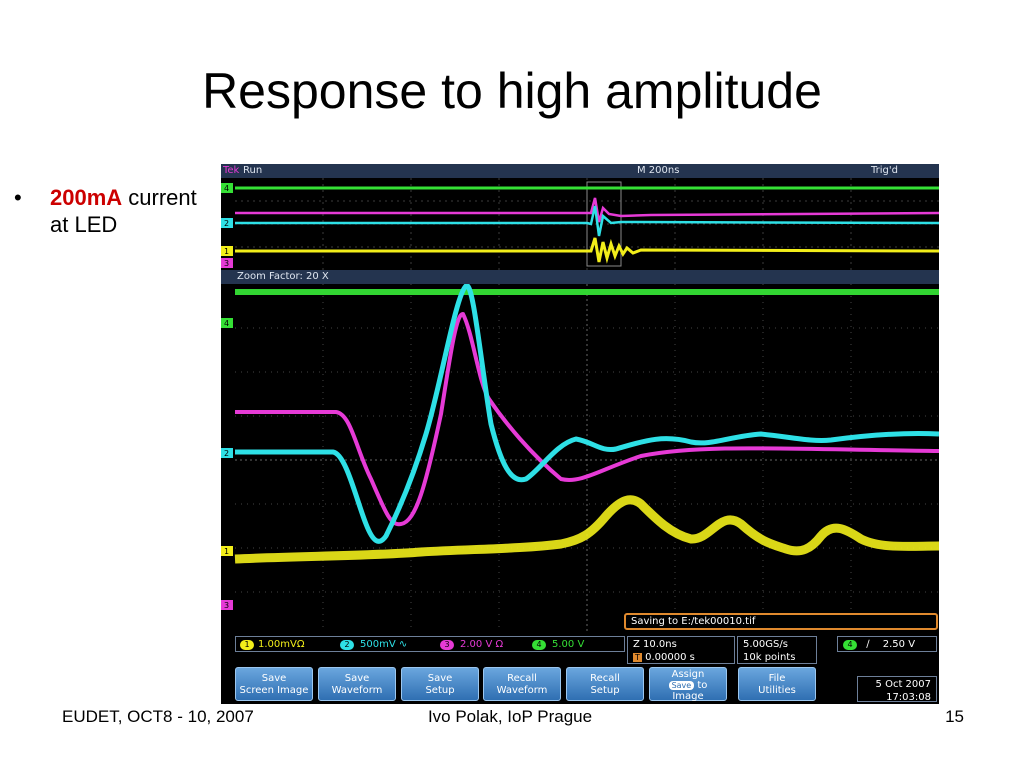 The image size is (1024, 768). I want to click on bullet-text: current at LED, so click(123, 211).